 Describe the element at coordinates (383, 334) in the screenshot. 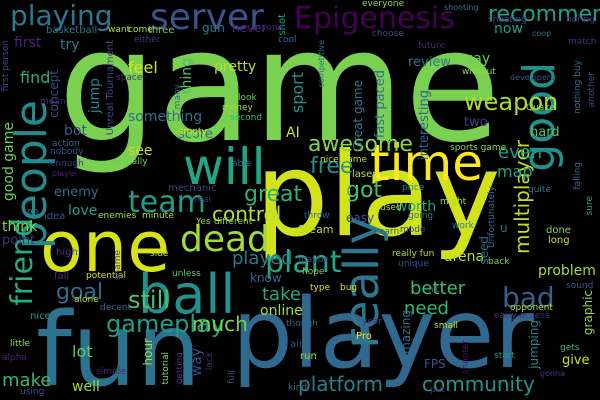

I see `word-player: player` at that location.